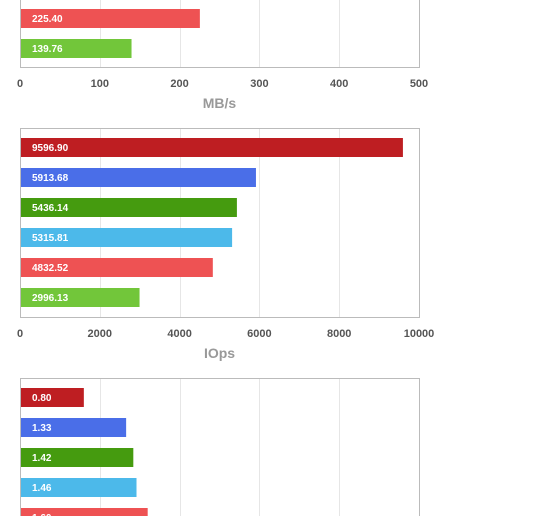  I want to click on bar-value-label: 139.76, so click(47, 49).